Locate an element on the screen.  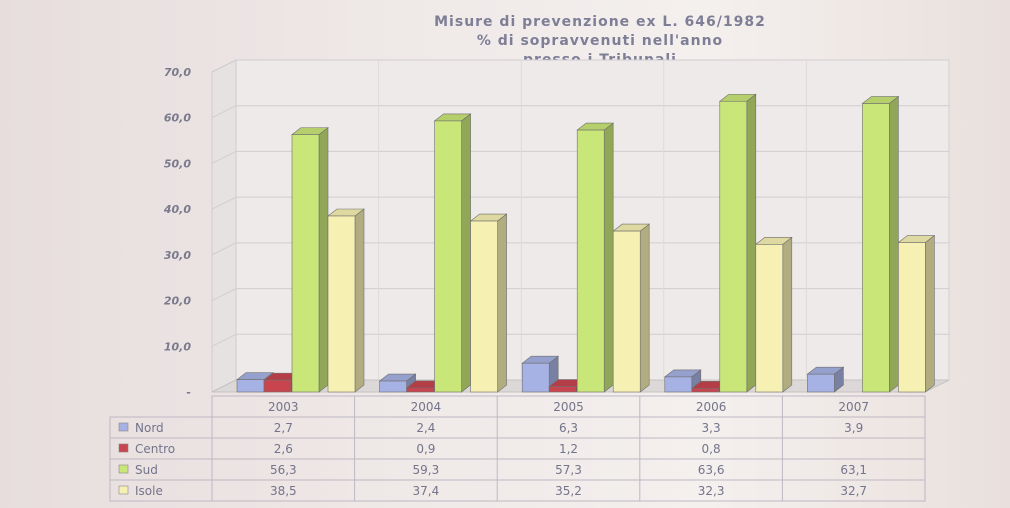
data-label: 35,2 is located at coordinates (568, 491).